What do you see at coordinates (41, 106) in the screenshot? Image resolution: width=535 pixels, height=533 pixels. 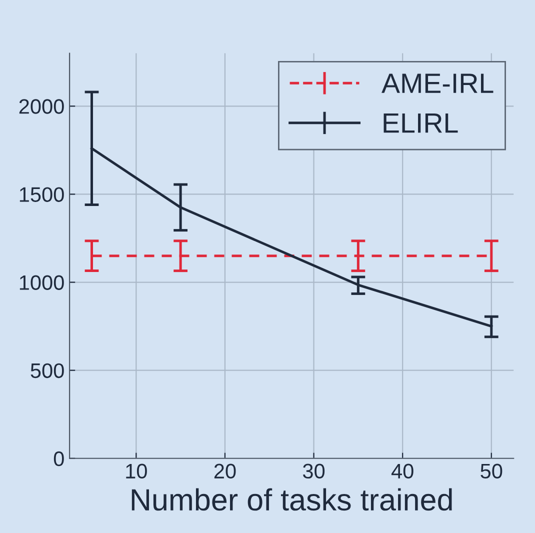 I see `y-tick-label: 2000` at bounding box center [41, 106].